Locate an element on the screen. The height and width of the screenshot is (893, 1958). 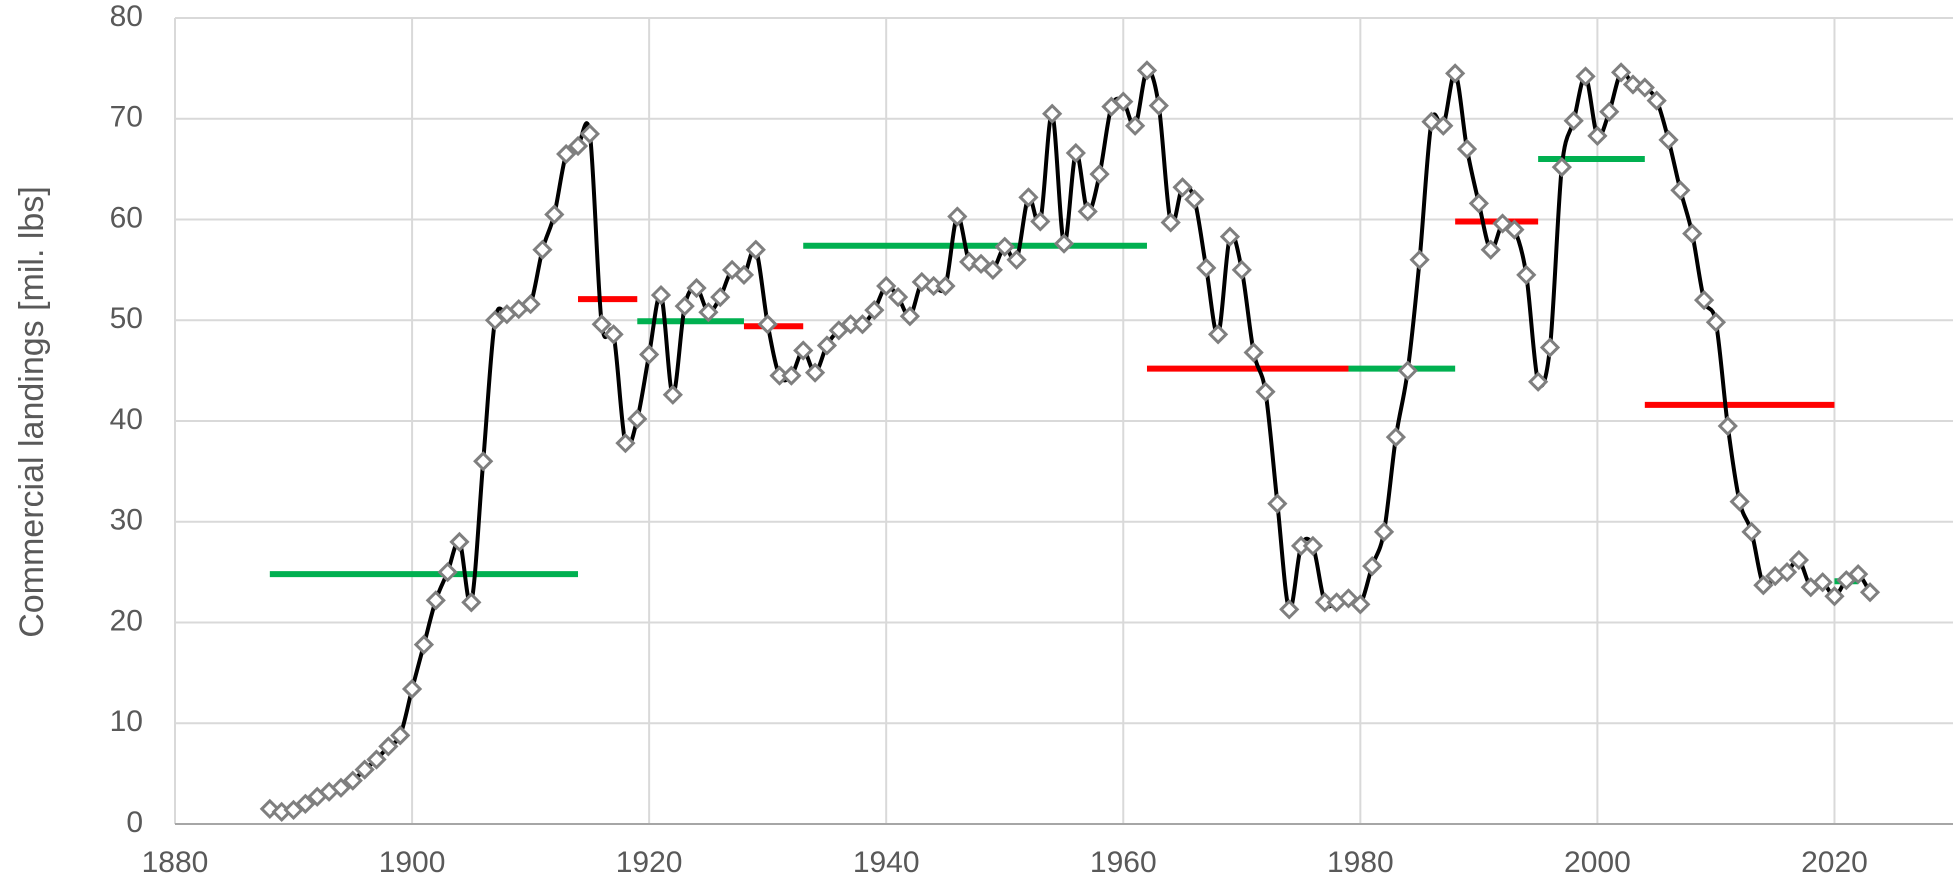
x-tick-label: 2000 is located at coordinates (1597, 862).